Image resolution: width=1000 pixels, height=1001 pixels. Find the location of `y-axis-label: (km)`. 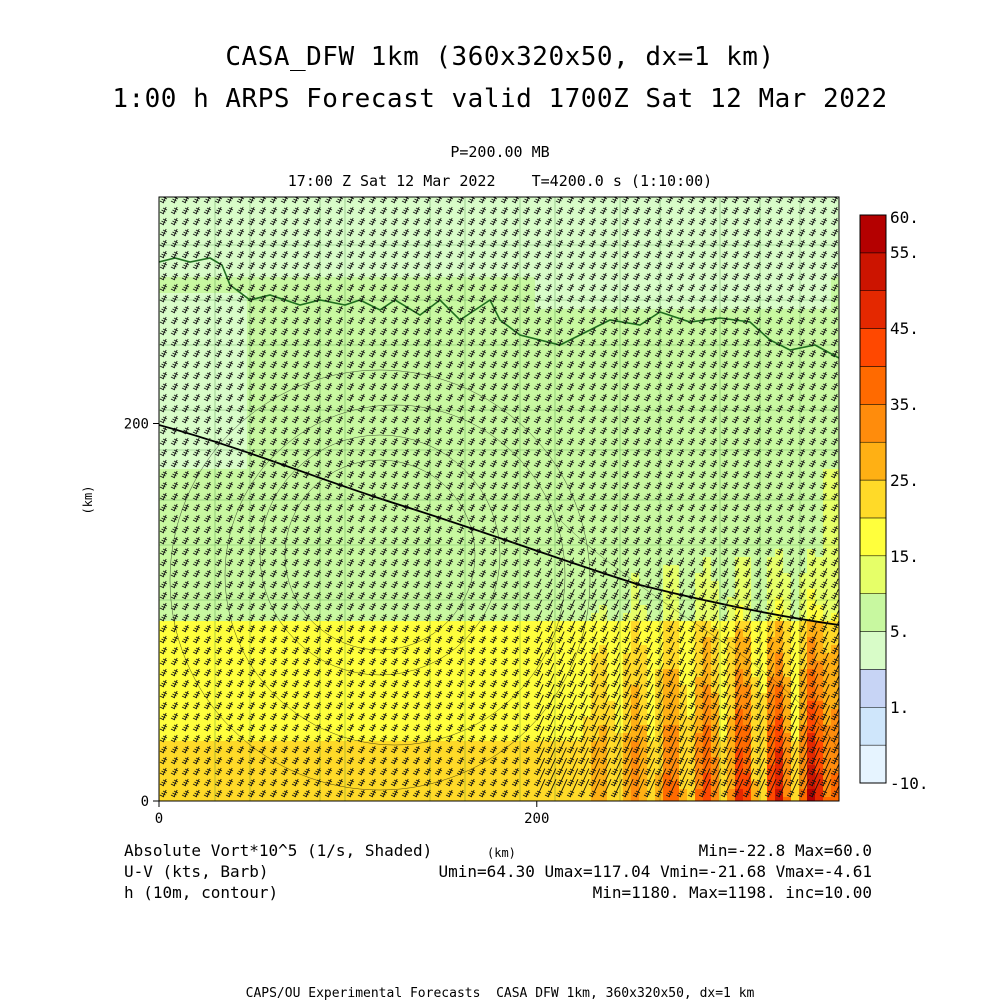

y-axis-label: (km) is located at coordinates (88, 500).